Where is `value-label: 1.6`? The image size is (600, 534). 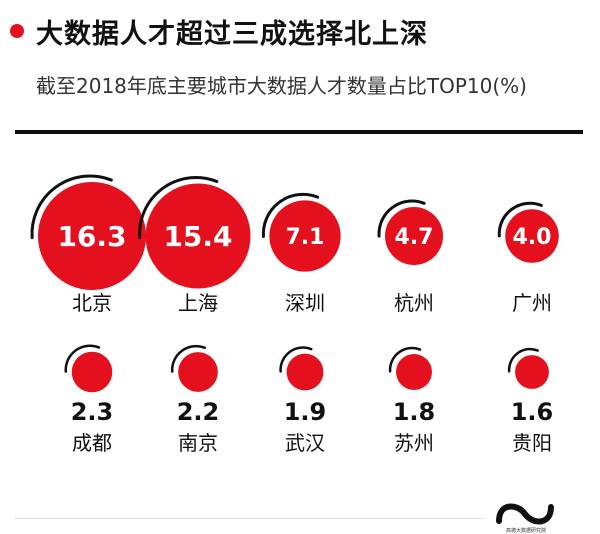
value-label: 1.6 is located at coordinates (532, 412).